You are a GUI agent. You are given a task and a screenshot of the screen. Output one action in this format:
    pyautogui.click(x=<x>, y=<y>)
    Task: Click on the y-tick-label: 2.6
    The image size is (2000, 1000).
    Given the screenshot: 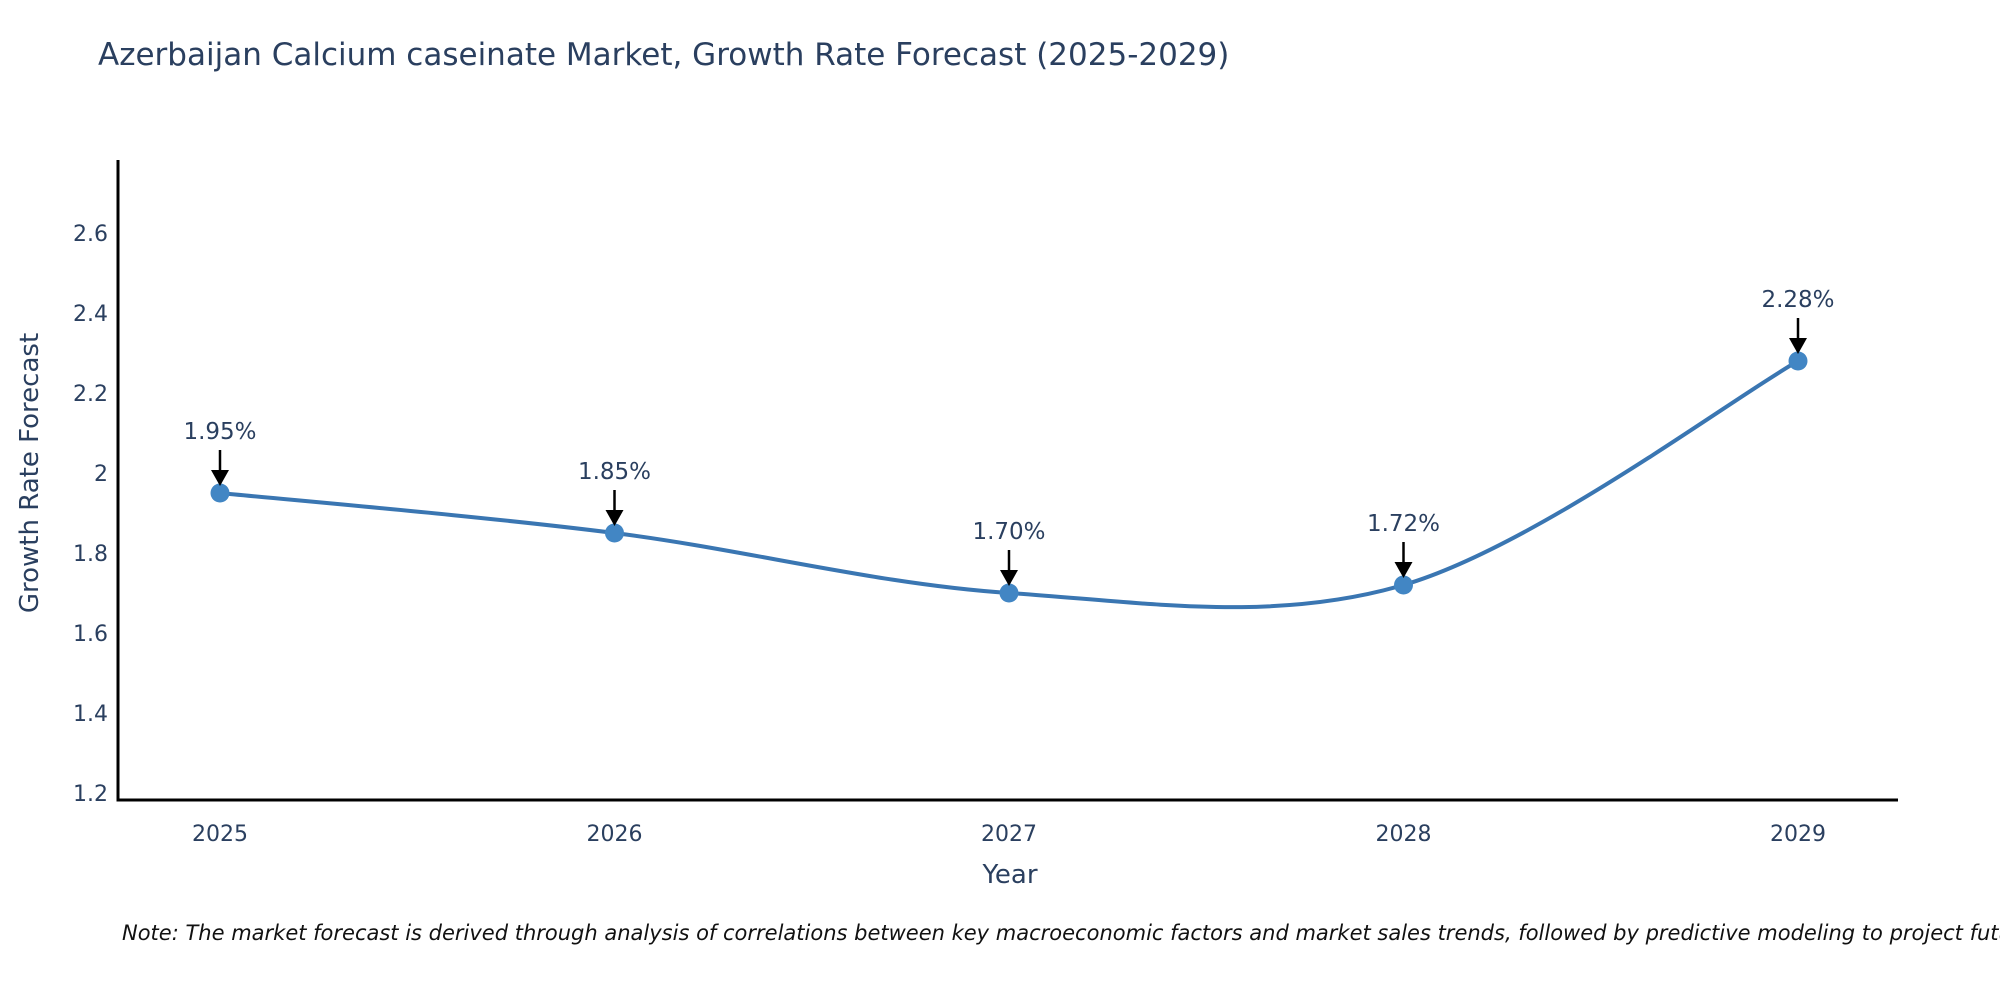 What is the action you would take?
    pyautogui.click(x=90, y=234)
    